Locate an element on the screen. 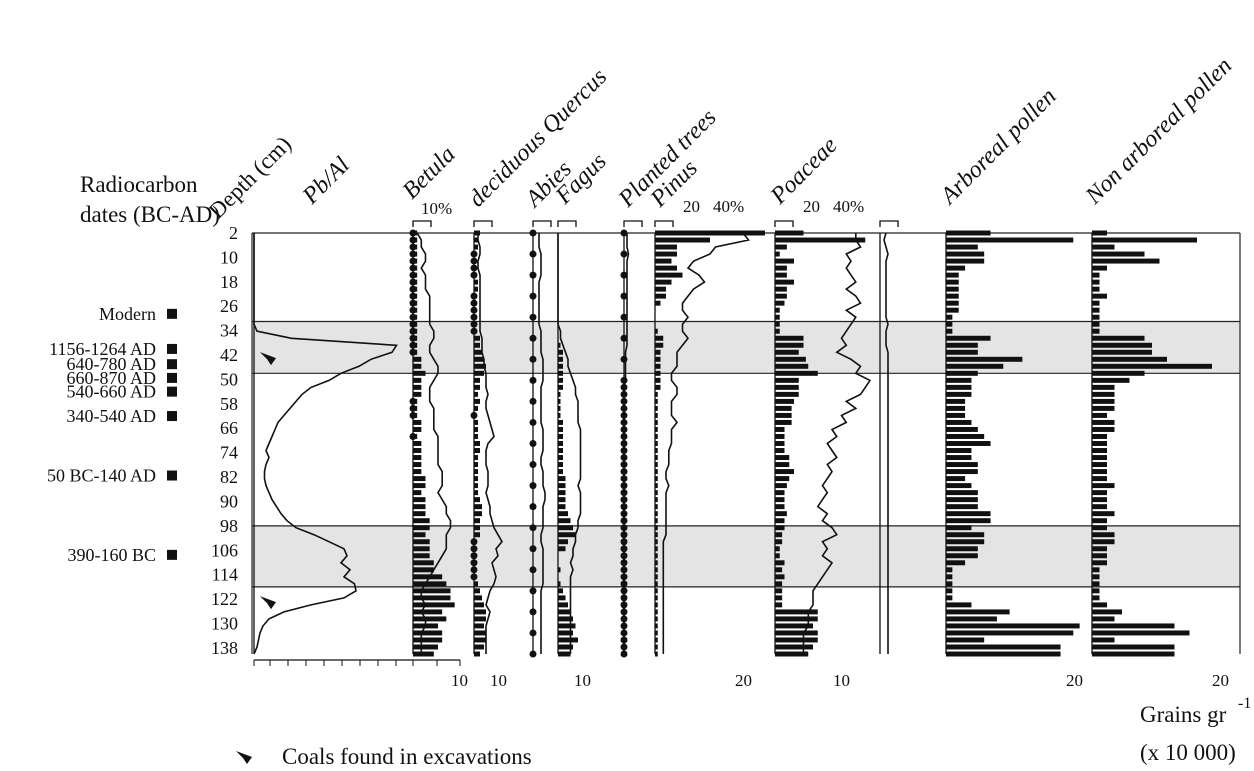  depth-tick-label: 10 is located at coordinates (229, 257).